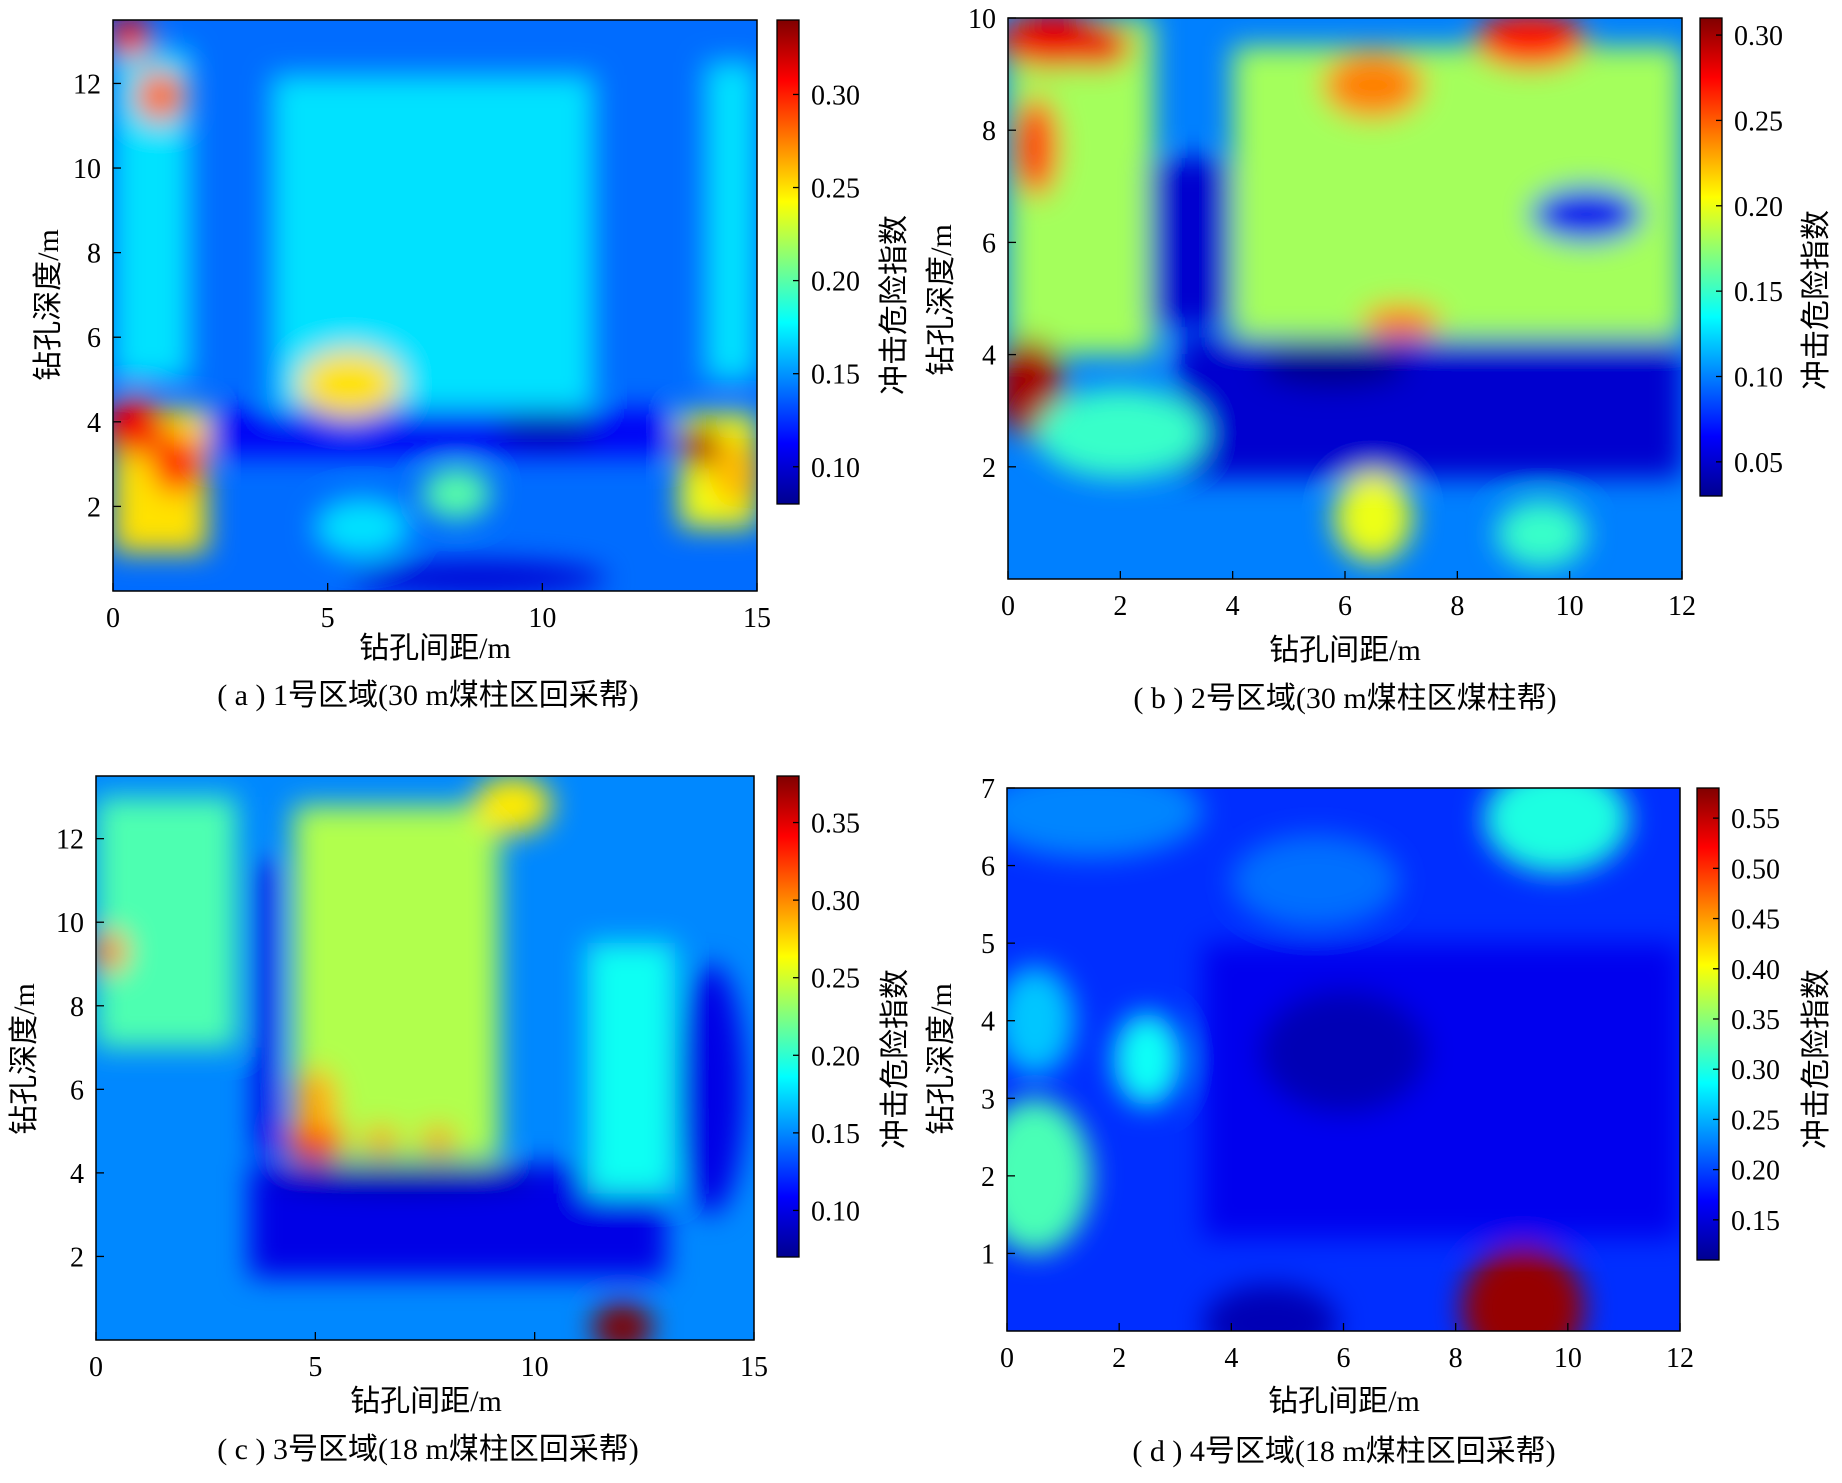 This screenshot has width=1842, height=1483. I want to click on colorbar-a: 0.10 0.15 0.20 0.25 0.30, so click(818, 262).